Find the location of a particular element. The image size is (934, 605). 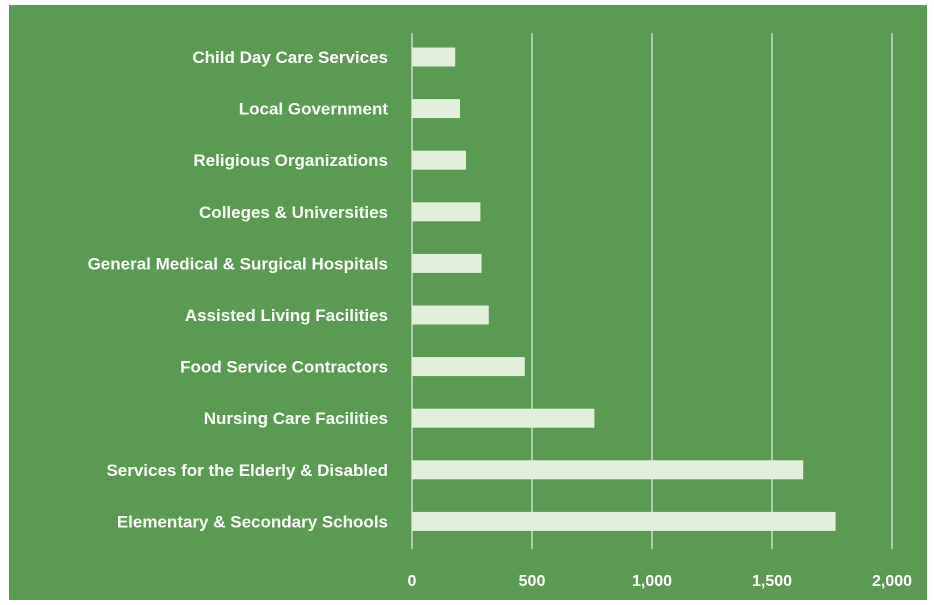

x-tick-label: 1,500 is located at coordinates (772, 581).